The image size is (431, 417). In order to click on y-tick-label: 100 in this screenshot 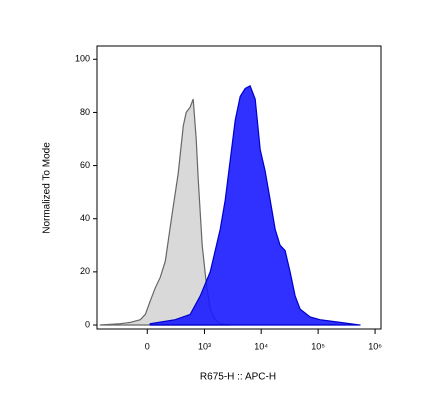, I will do `click(82, 59)`.